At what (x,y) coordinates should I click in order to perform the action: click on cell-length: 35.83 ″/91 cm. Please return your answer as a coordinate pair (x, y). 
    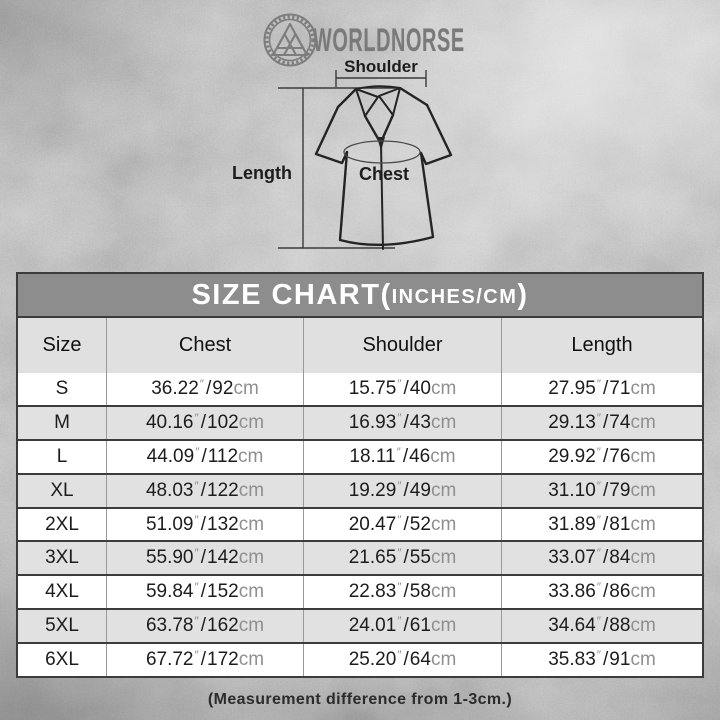
    Looking at the image, I should click on (601, 660).